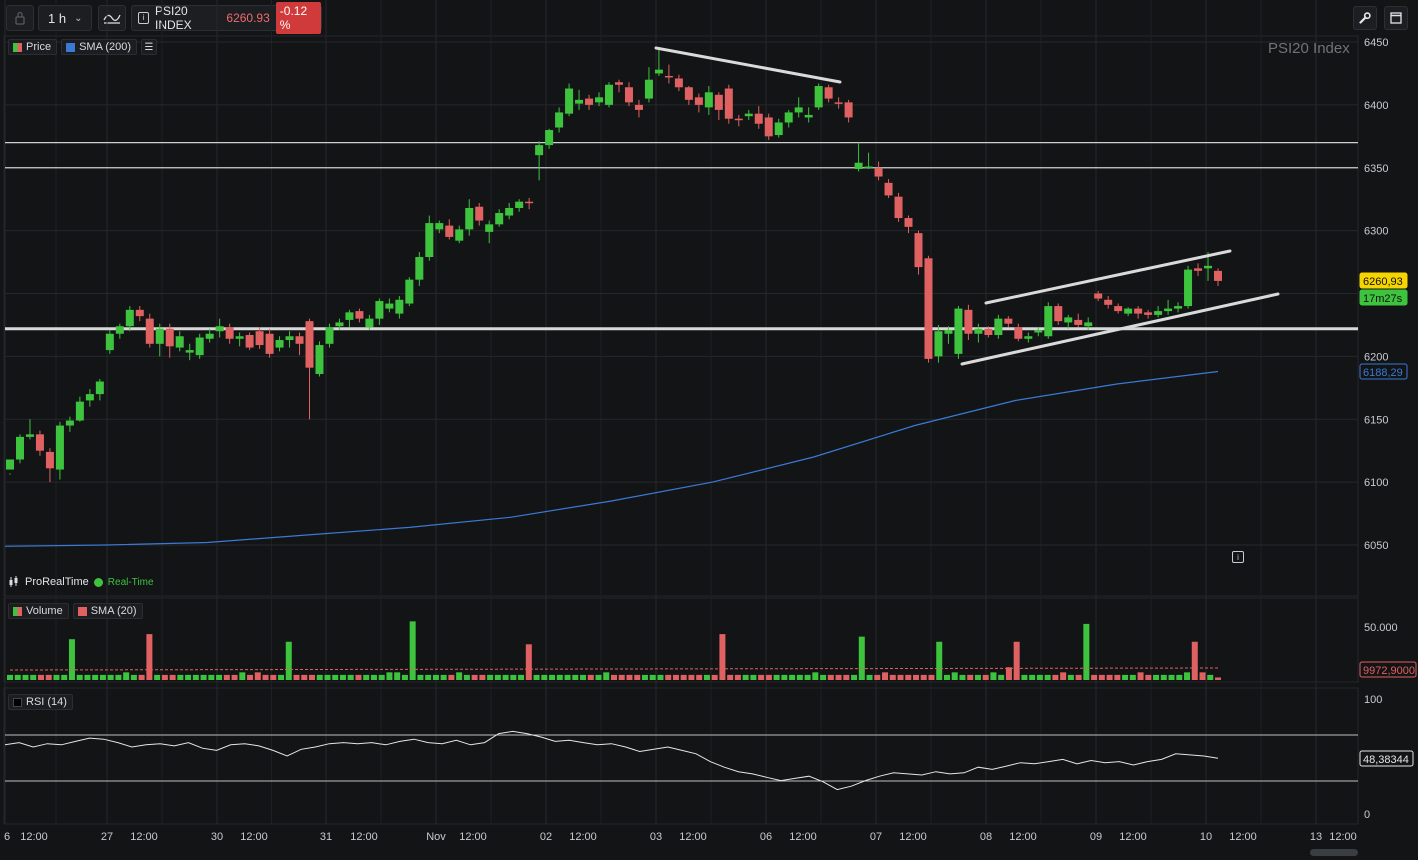 This screenshot has height=860, width=1418. I want to click on legend-volume: Volume, so click(38, 611).